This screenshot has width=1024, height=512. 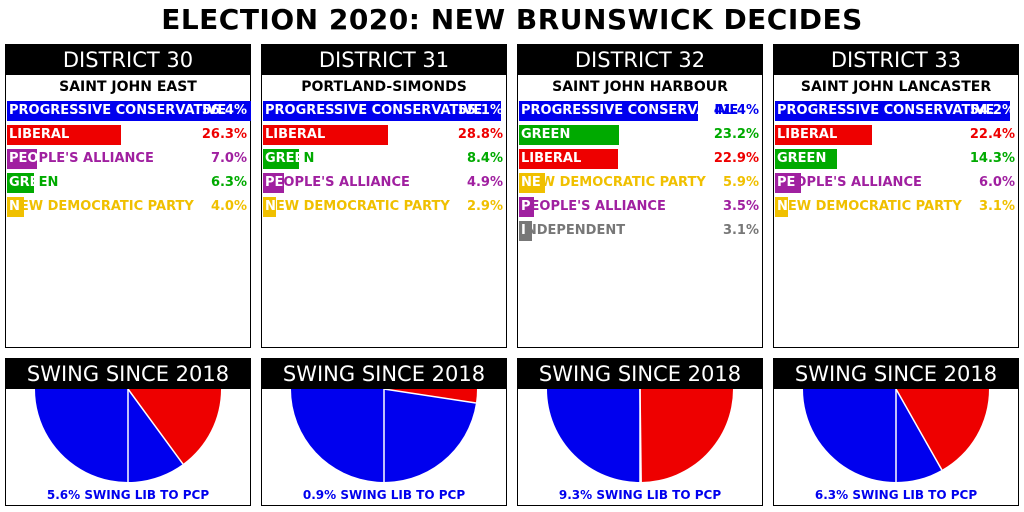 What do you see at coordinates (512, 19) in the screenshot?
I see `page-title: ELECTION 2020: NEW BRUNSWICK DECIDES` at bounding box center [512, 19].